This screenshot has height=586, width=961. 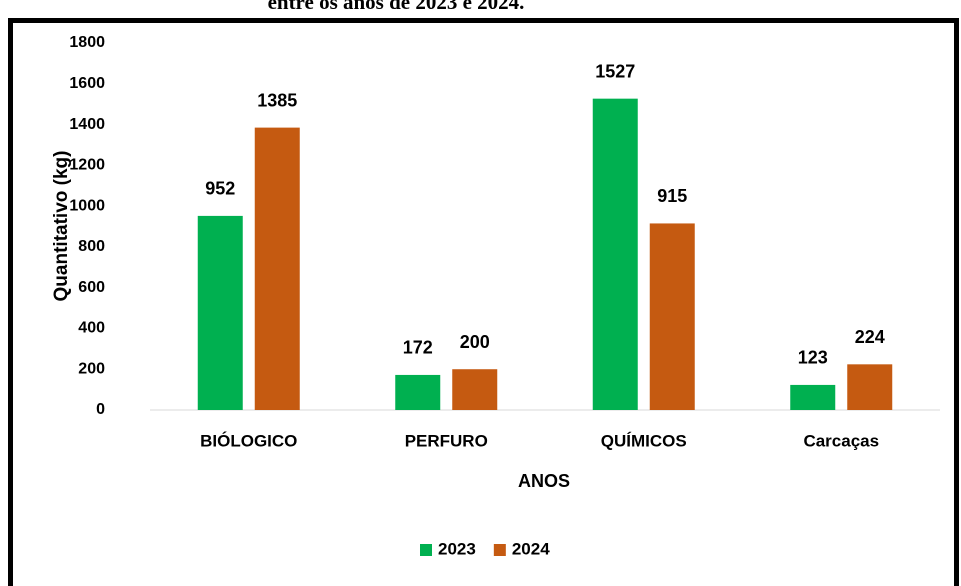 What do you see at coordinates (446, 440) in the screenshot?
I see `x-tick-label: PERFURO` at bounding box center [446, 440].